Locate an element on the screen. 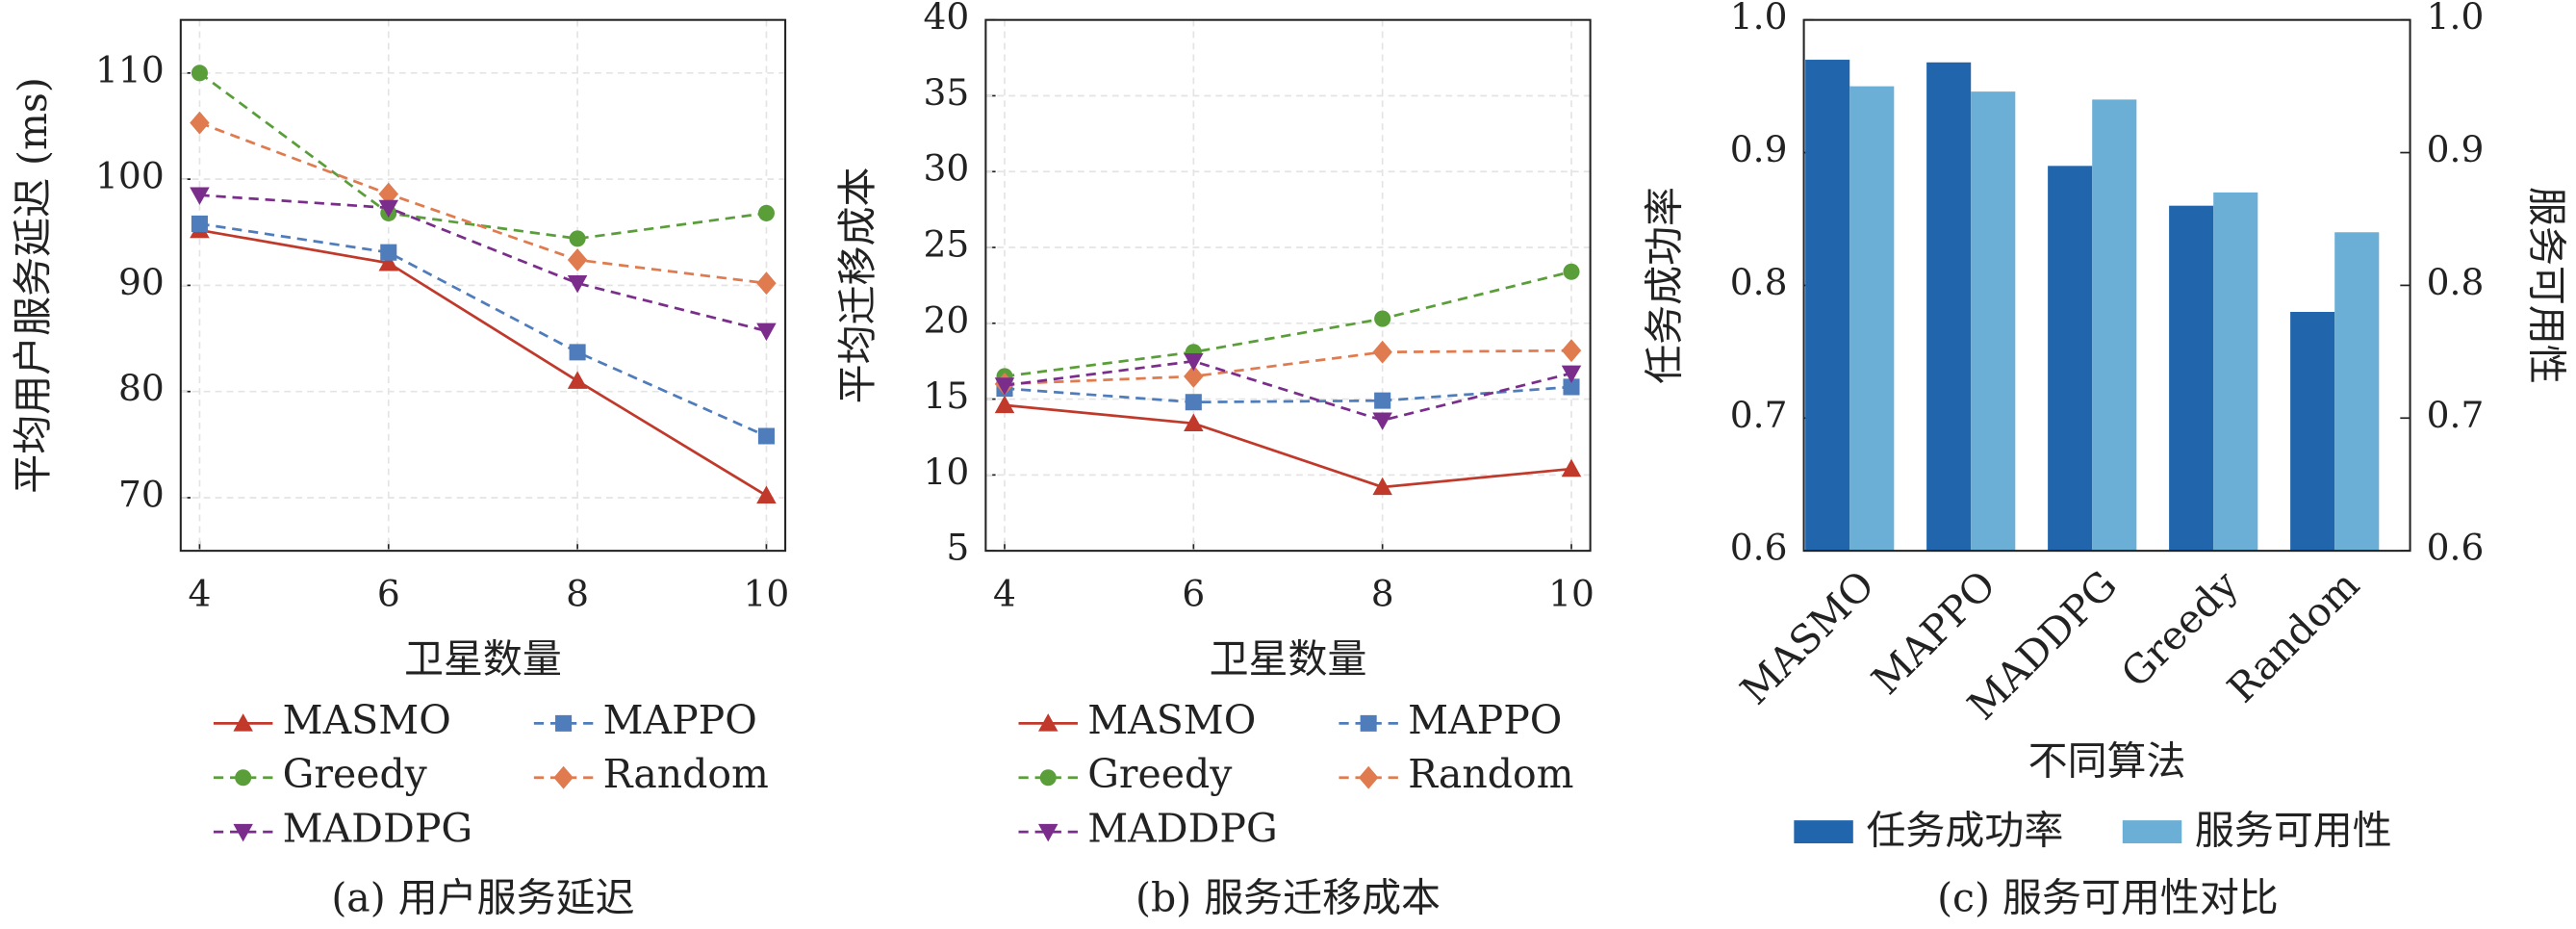 This screenshot has height=929, width=2576. y-tick-label: 10 is located at coordinates (947, 472).